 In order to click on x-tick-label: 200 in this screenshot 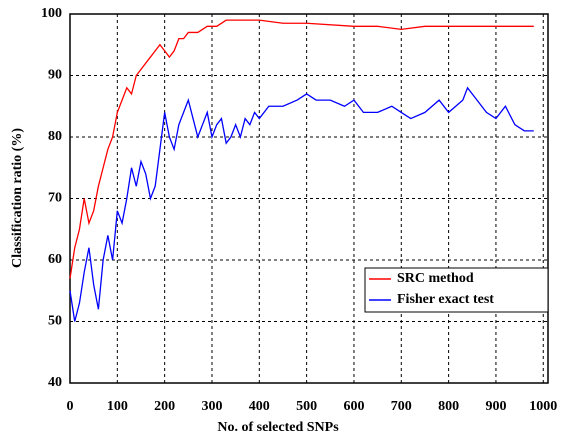, I will do `click(164, 406)`.